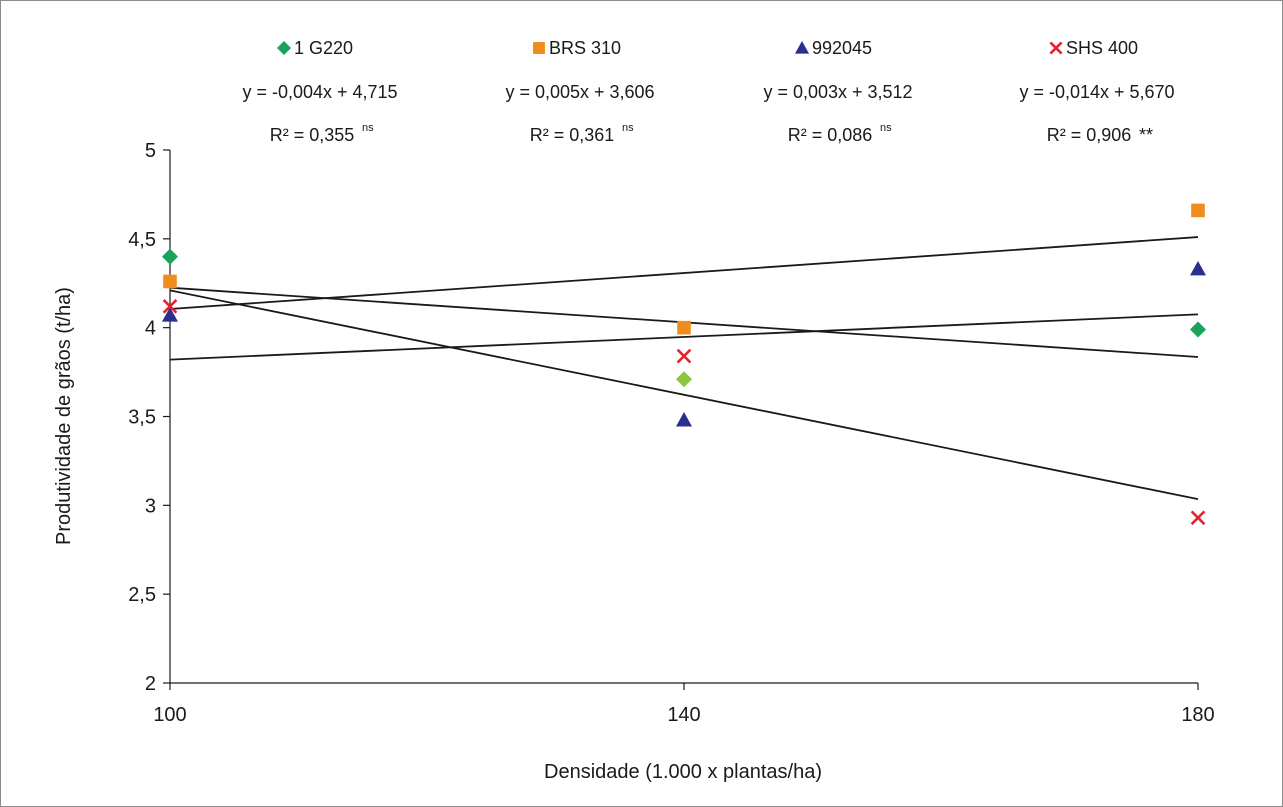  Describe the element at coordinates (1197, 715) in the screenshot. I see `x-tick-label: 180` at that location.